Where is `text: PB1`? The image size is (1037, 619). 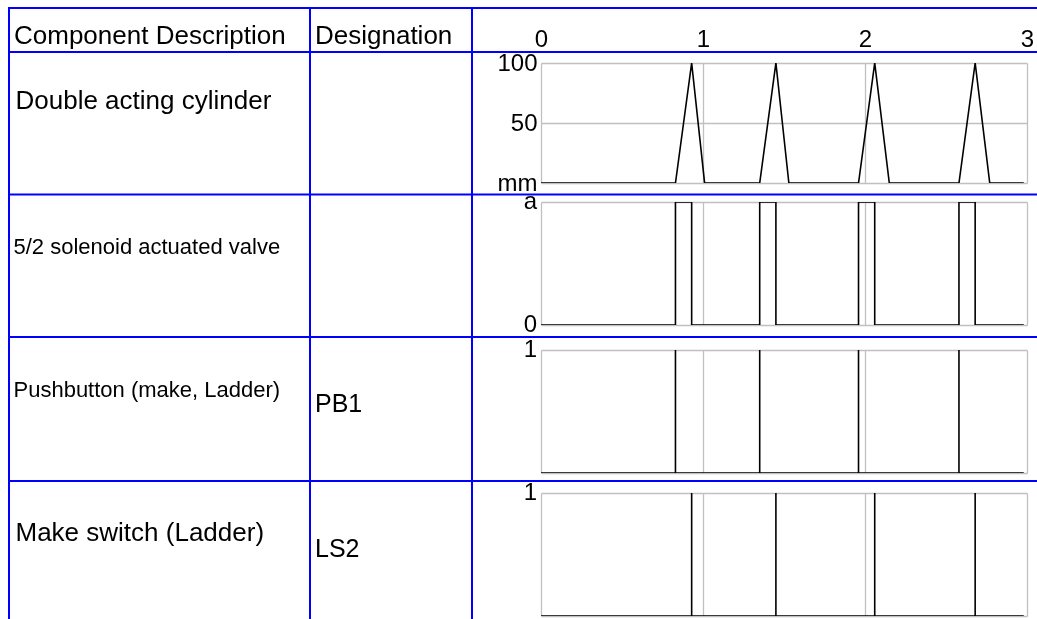 text: PB1 is located at coordinates (339, 403).